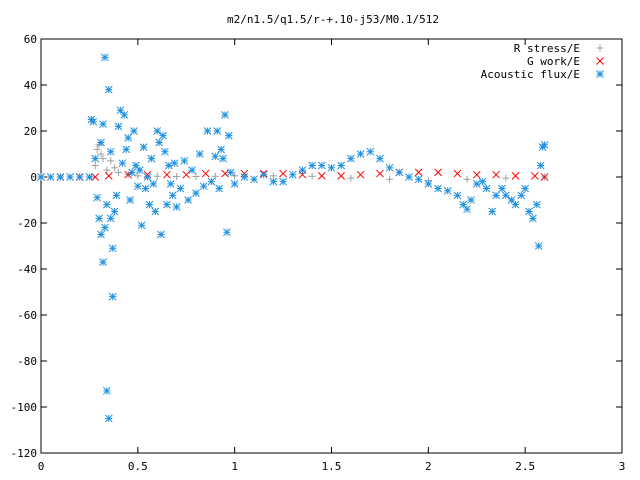  What do you see at coordinates (547, 48) in the screenshot?
I see `legend-label: R stress/E` at bounding box center [547, 48].